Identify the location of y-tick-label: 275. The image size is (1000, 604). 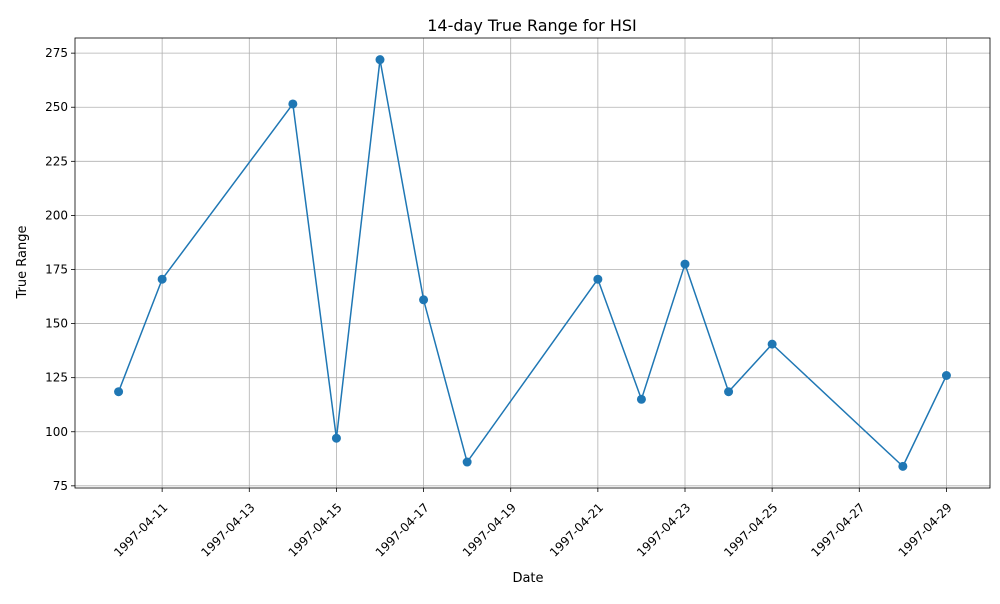
(56, 53).